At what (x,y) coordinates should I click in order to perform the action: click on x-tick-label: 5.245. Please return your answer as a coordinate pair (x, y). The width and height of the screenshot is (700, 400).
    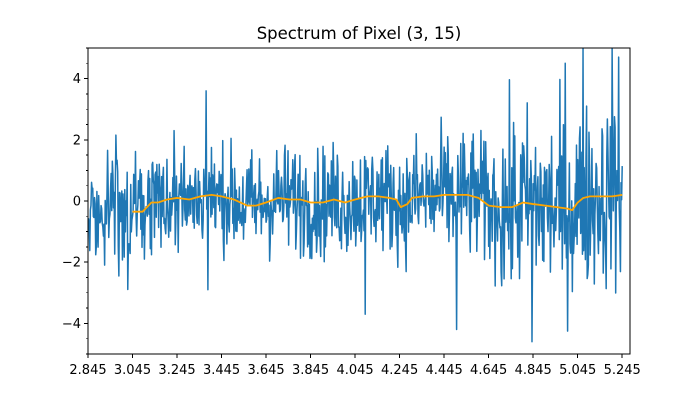
    Looking at the image, I should click on (622, 370).